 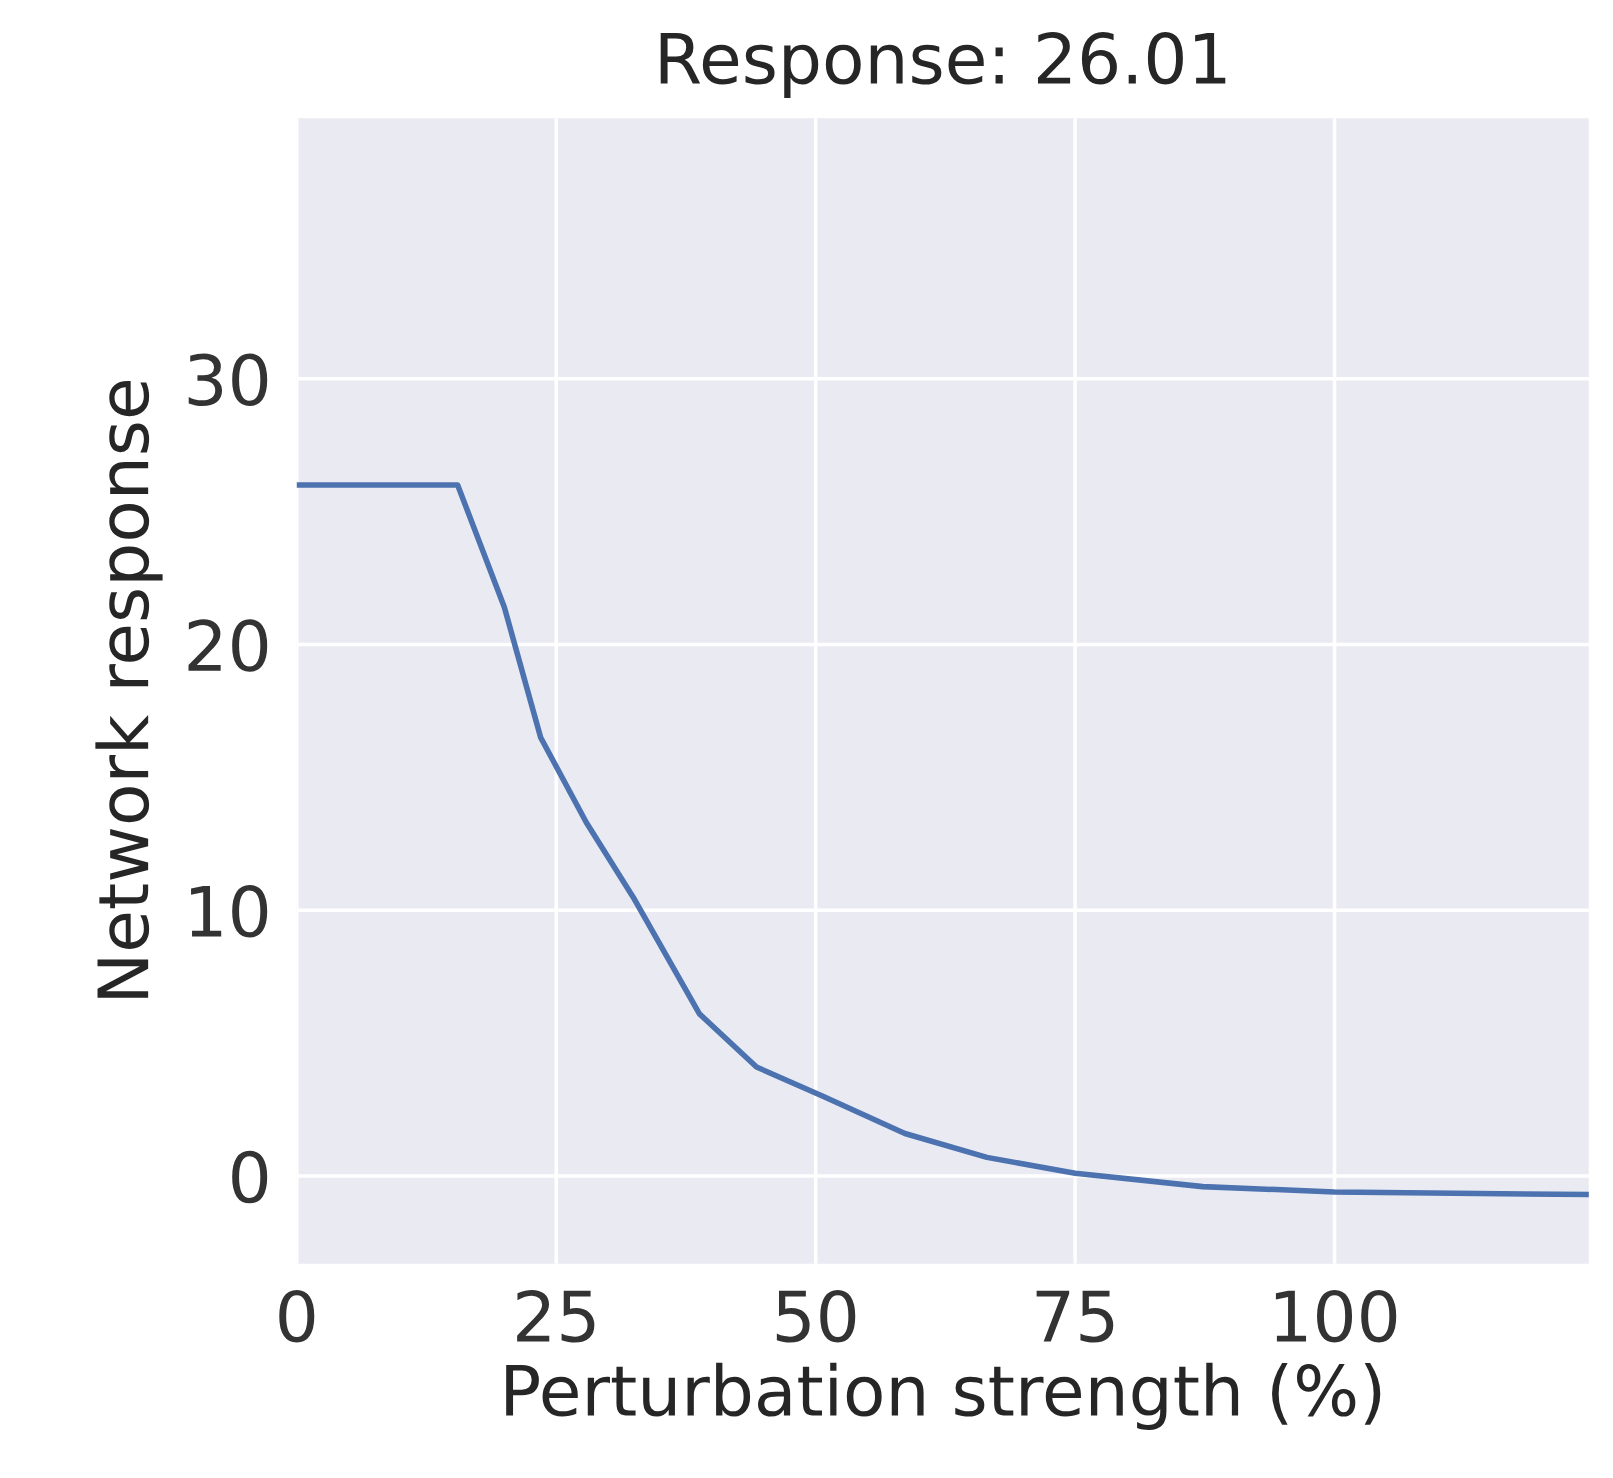 What do you see at coordinates (229, 911) in the screenshot?
I see `y-tick-label: 10` at bounding box center [229, 911].